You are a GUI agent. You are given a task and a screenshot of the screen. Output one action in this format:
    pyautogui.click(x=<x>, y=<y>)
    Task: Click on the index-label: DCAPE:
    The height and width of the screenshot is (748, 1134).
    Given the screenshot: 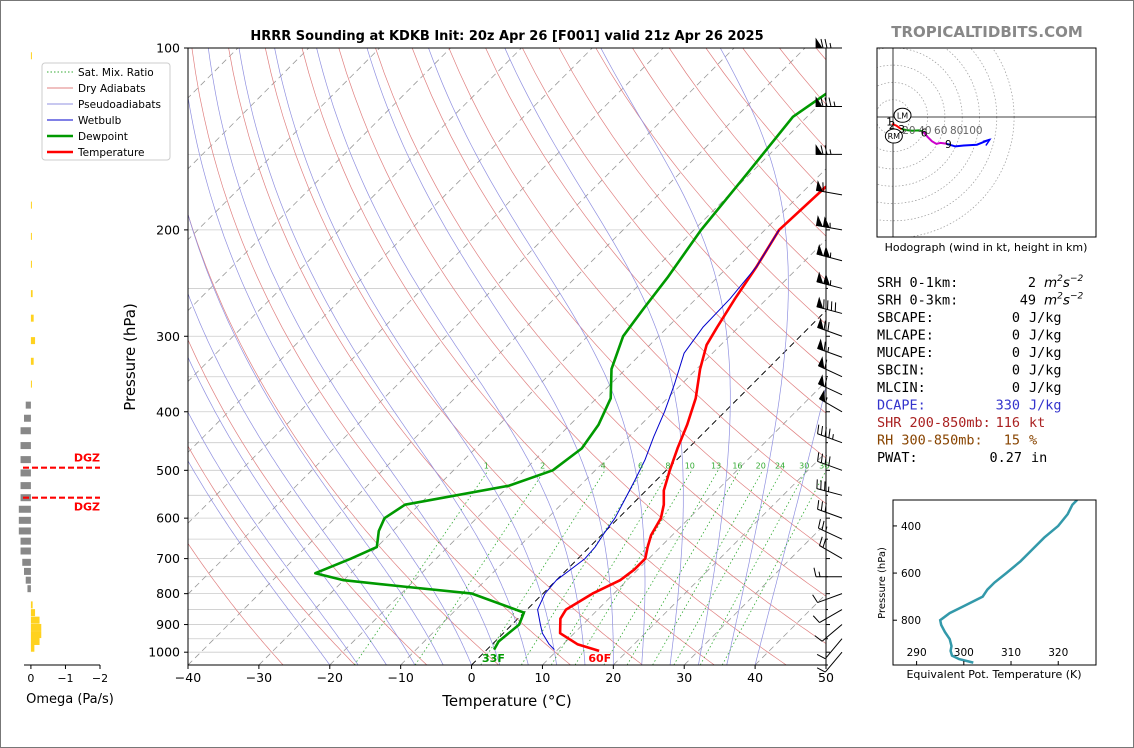 What is the action you would take?
    pyautogui.click(x=901, y=406)
    